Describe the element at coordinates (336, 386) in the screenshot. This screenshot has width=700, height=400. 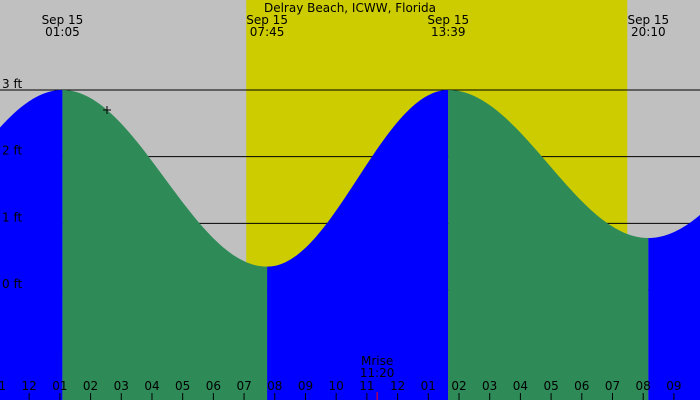
I see `x-tick-label: 10` at that location.